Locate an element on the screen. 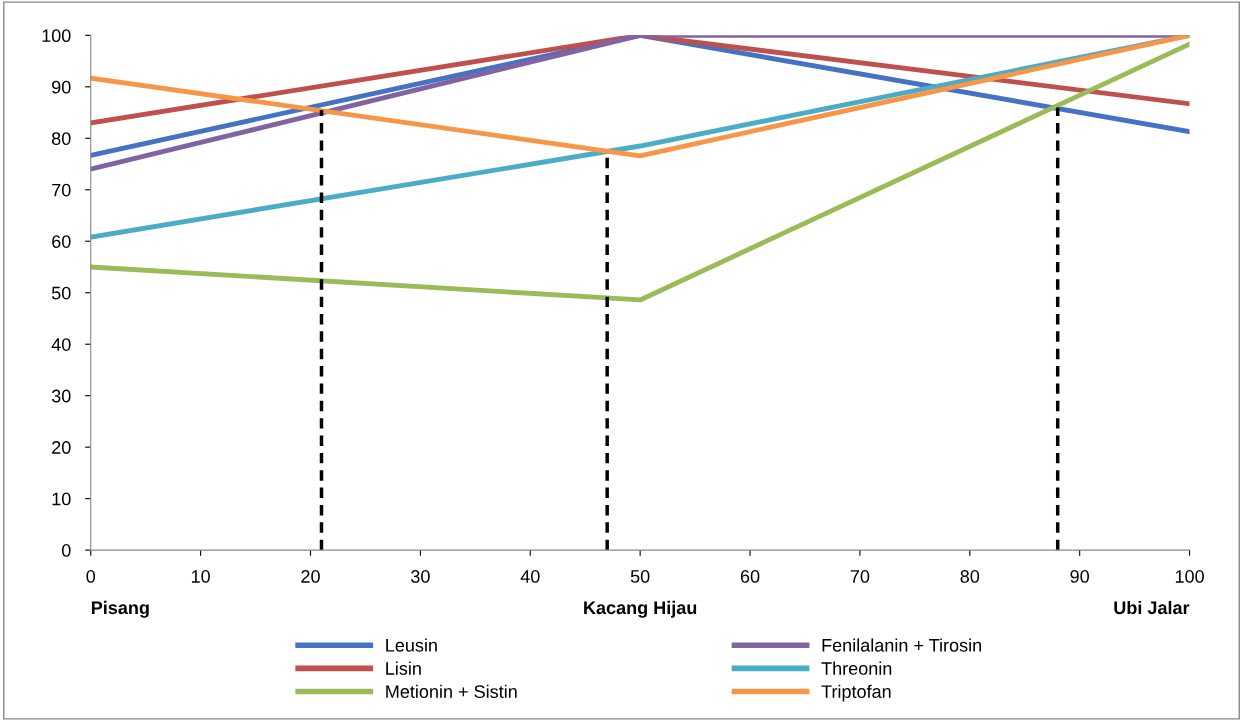 The height and width of the screenshot is (721, 1243). x-tick-label: 30 is located at coordinates (420, 576).